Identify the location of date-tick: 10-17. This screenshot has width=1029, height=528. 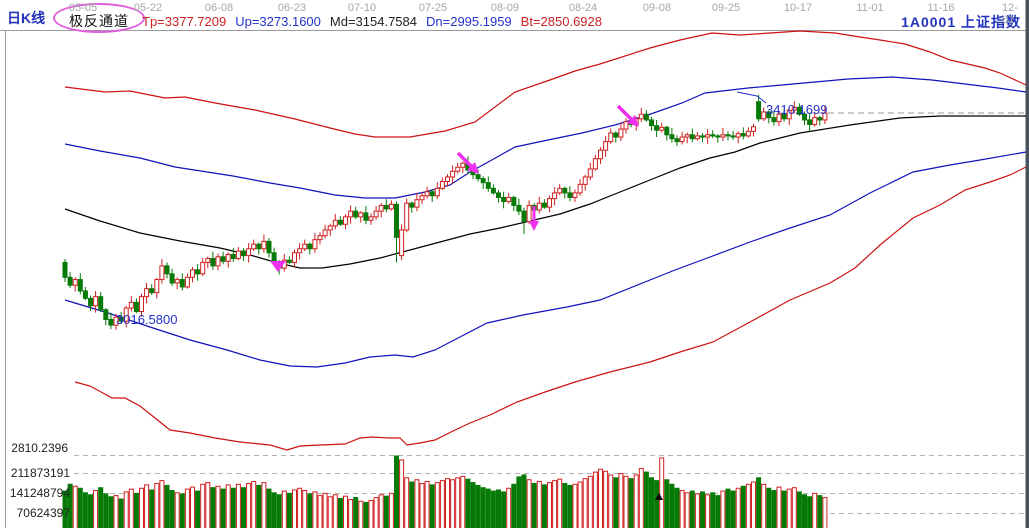
(798, 8).